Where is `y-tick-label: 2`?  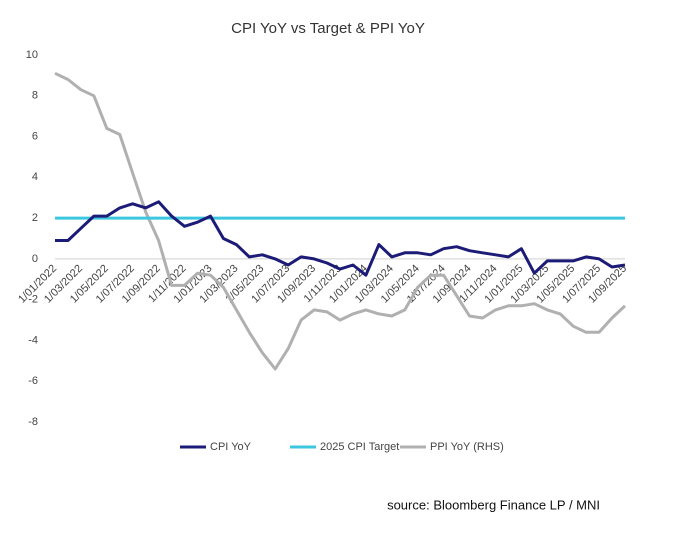
y-tick-label: 2 is located at coordinates (35, 218).